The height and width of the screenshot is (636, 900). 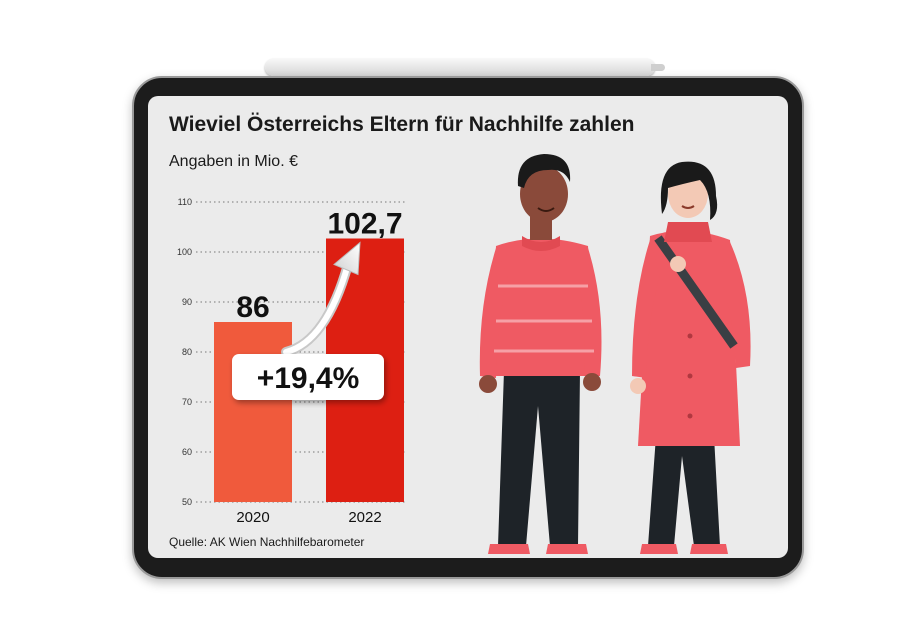 I want to click on man-figure, so click(x=540, y=354).